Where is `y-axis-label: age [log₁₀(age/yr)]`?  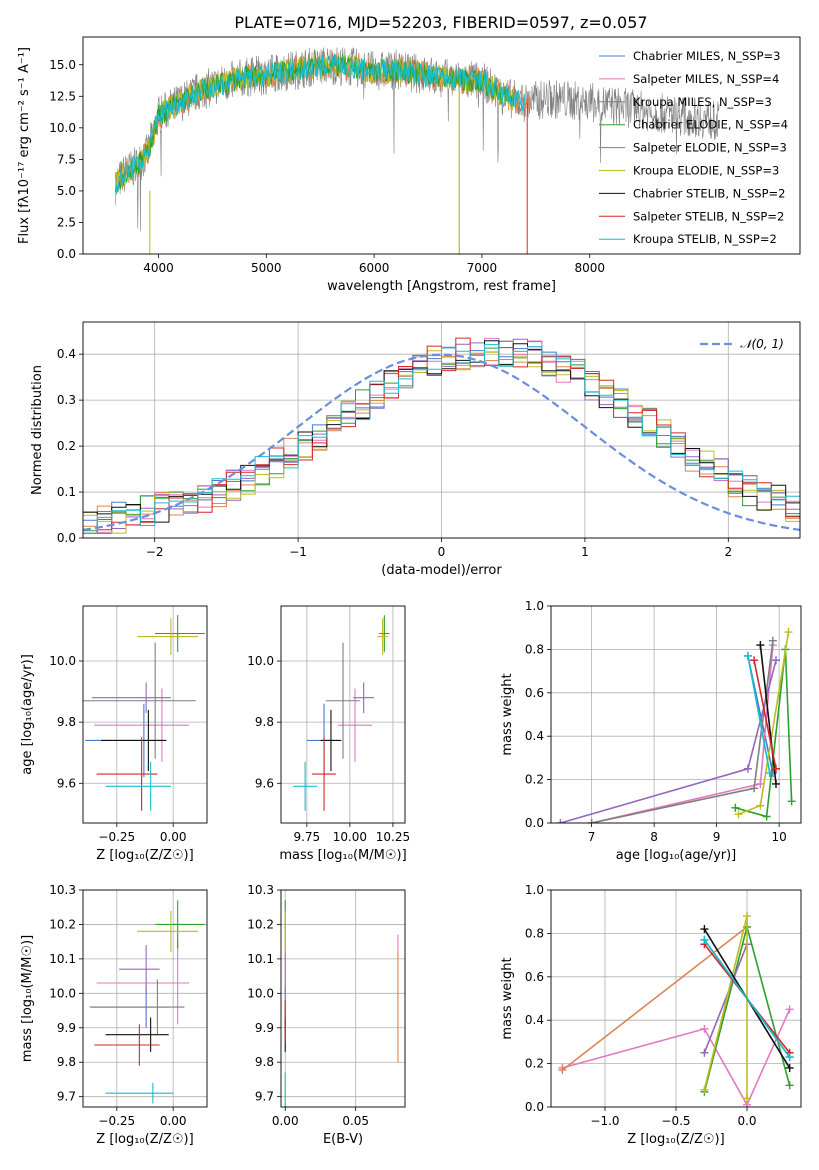 y-axis-label: age [log₁₀(age/yr)] is located at coordinates (27, 714).